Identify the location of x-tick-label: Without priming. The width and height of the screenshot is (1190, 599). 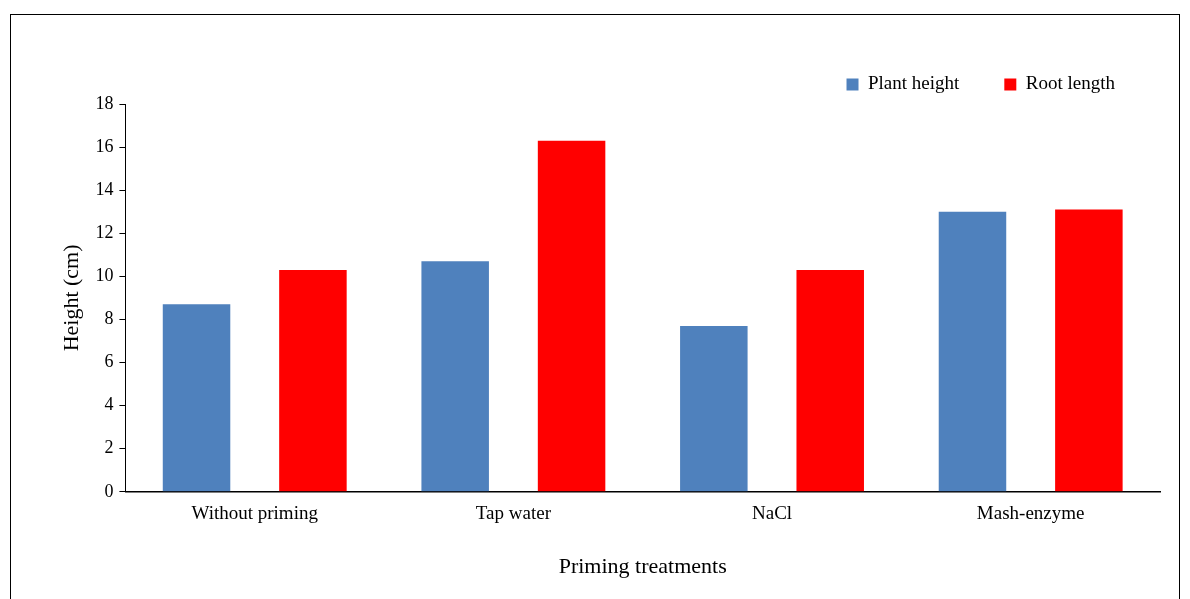
(255, 513).